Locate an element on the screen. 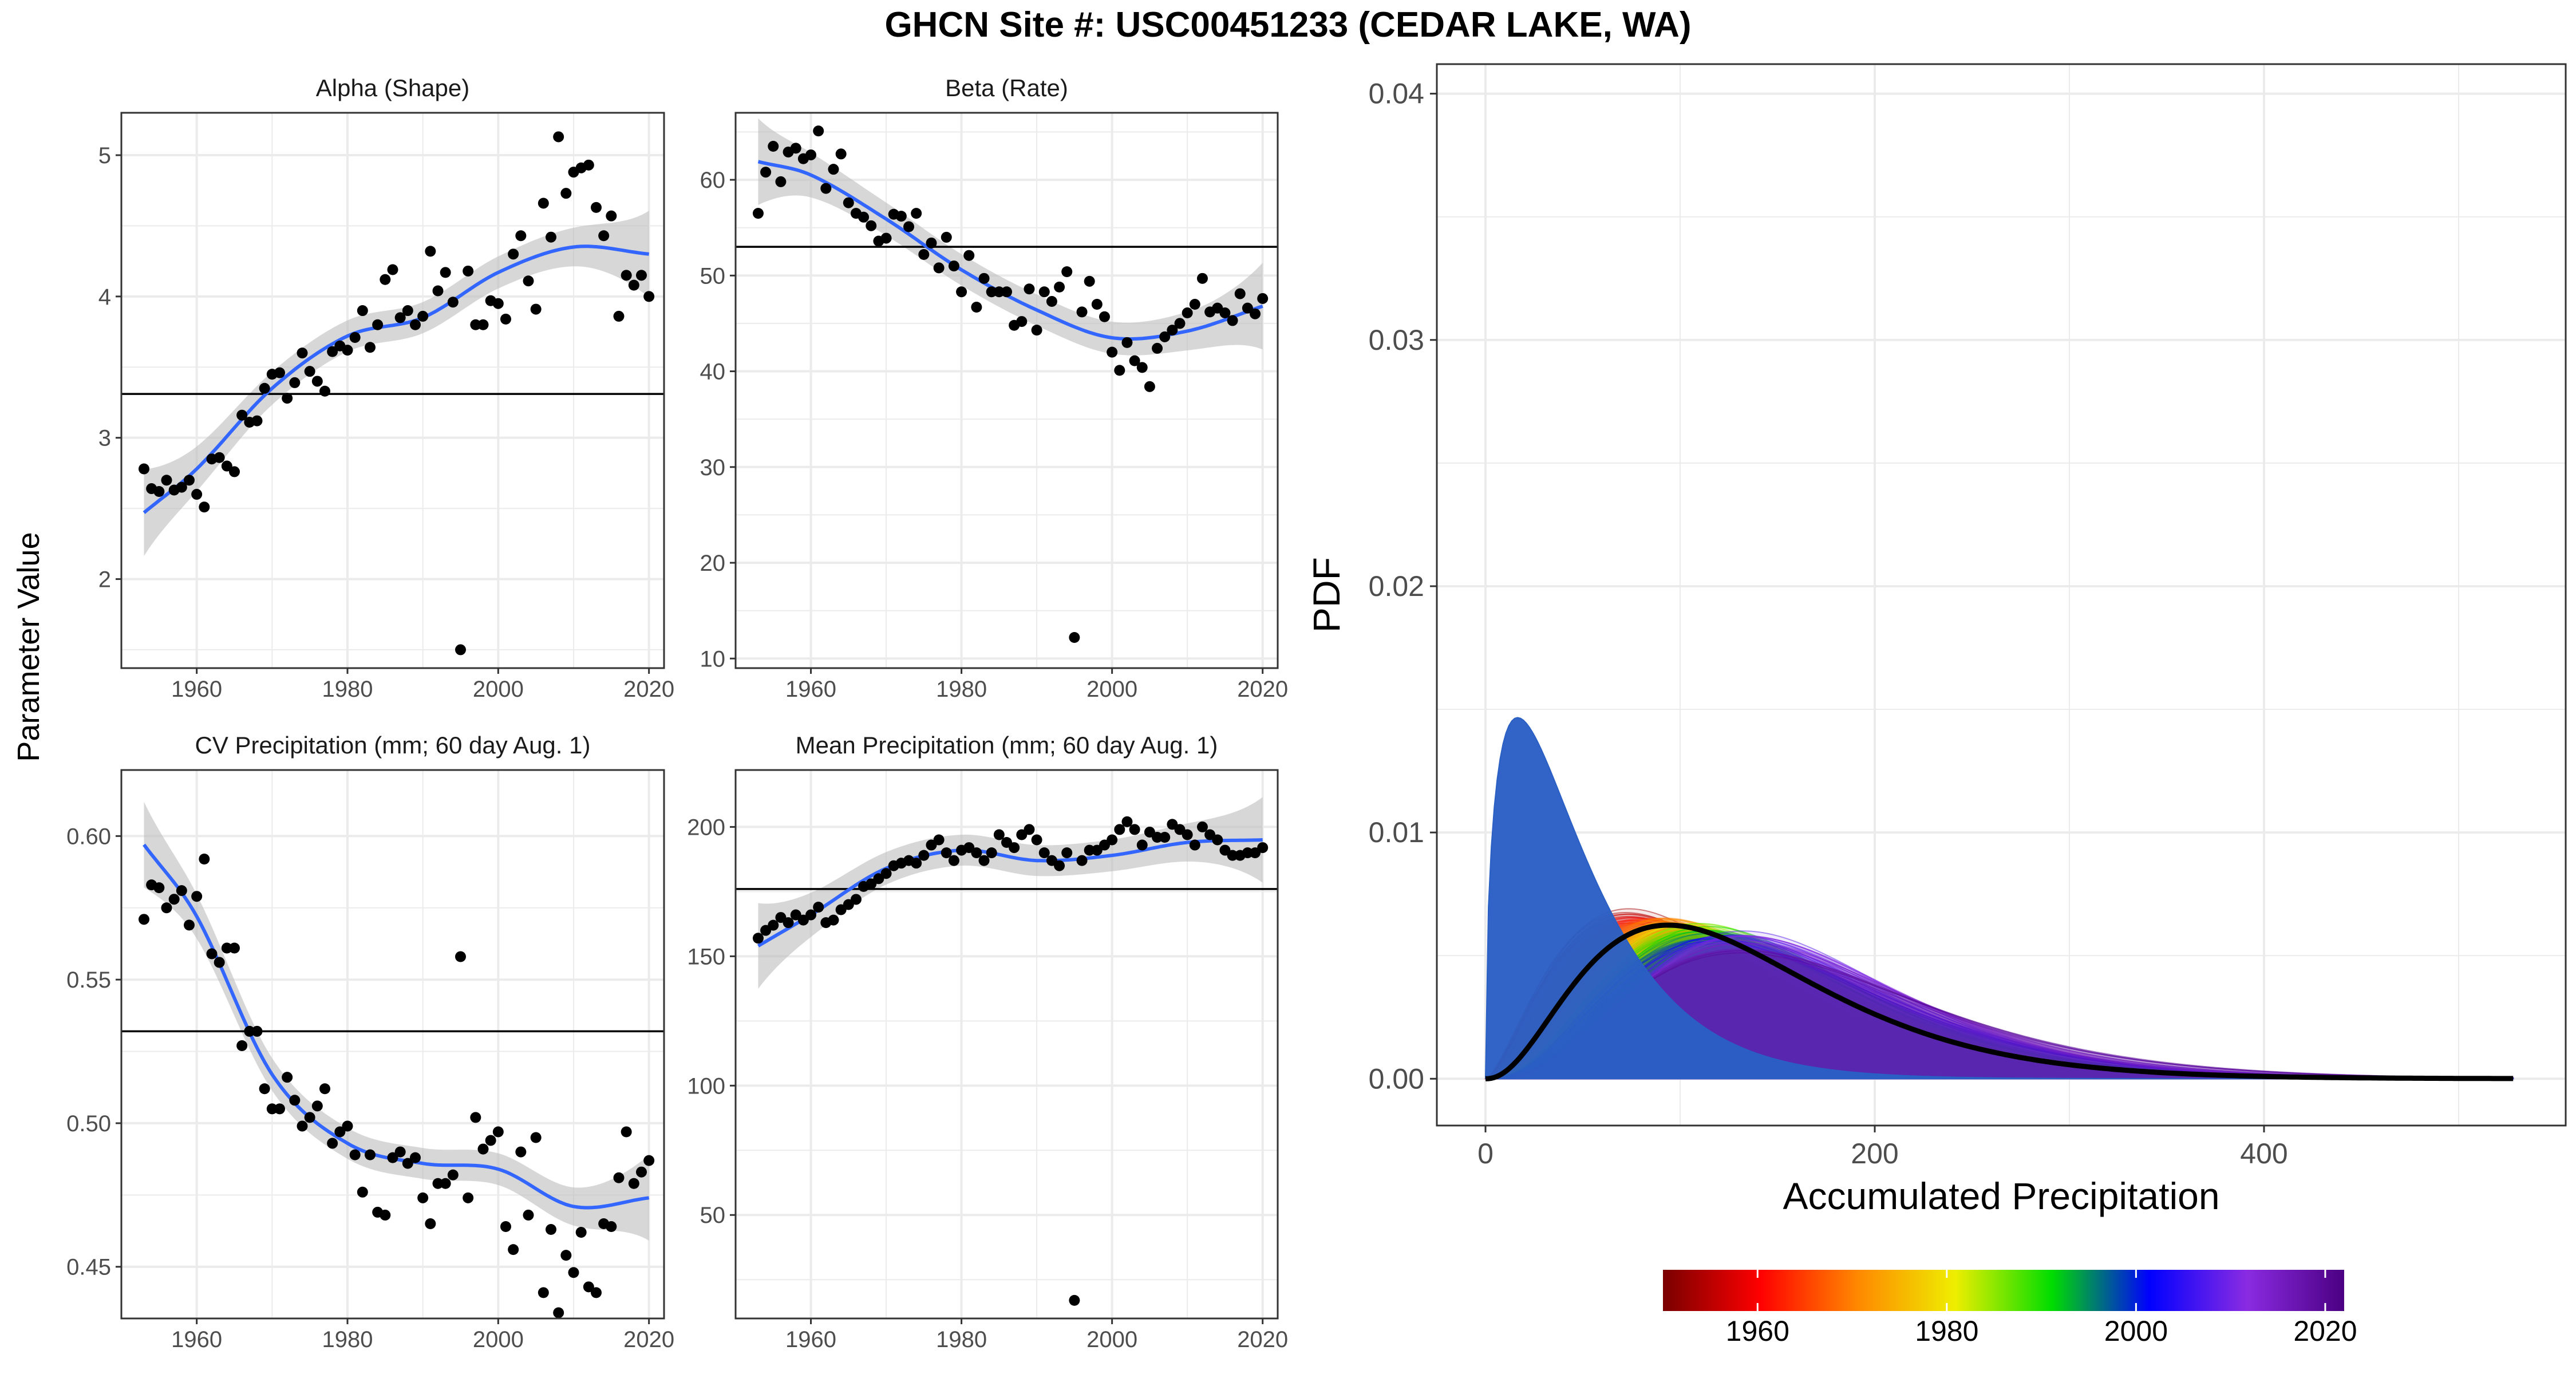  y-tick-label: 30 is located at coordinates (713, 467).